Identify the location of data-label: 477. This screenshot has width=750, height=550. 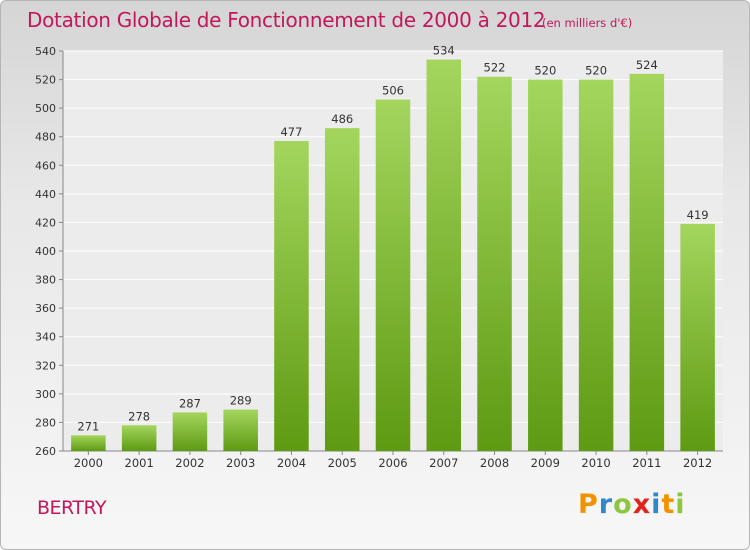
(291, 132).